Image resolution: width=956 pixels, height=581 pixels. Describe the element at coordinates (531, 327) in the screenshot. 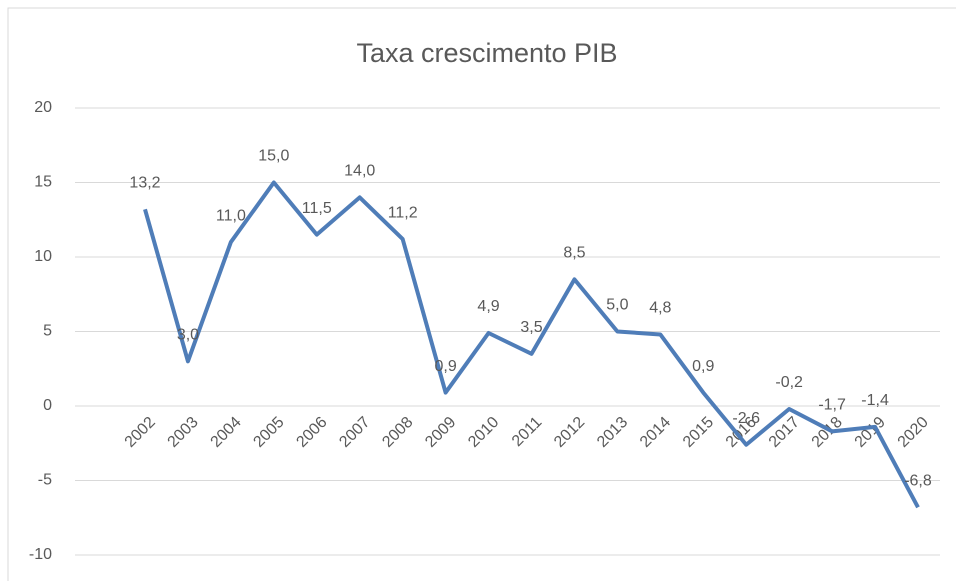

I see `data-label: 3,5` at that location.